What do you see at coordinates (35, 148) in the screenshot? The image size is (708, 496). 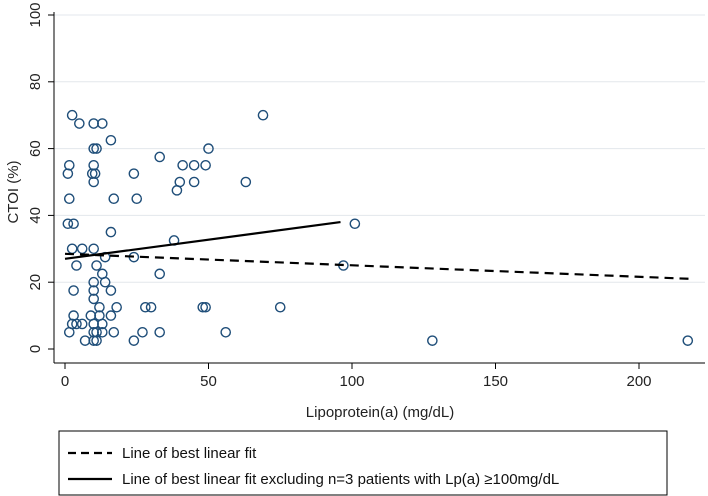 I see `y-tick-label-60: 60` at bounding box center [35, 148].